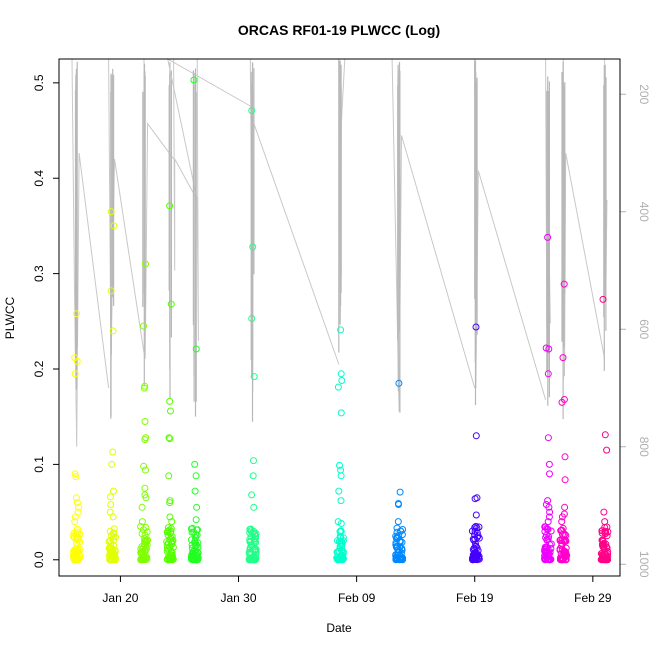  What do you see at coordinates (239, 598) in the screenshot?
I see `x-tick-label: Jan 30` at bounding box center [239, 598].